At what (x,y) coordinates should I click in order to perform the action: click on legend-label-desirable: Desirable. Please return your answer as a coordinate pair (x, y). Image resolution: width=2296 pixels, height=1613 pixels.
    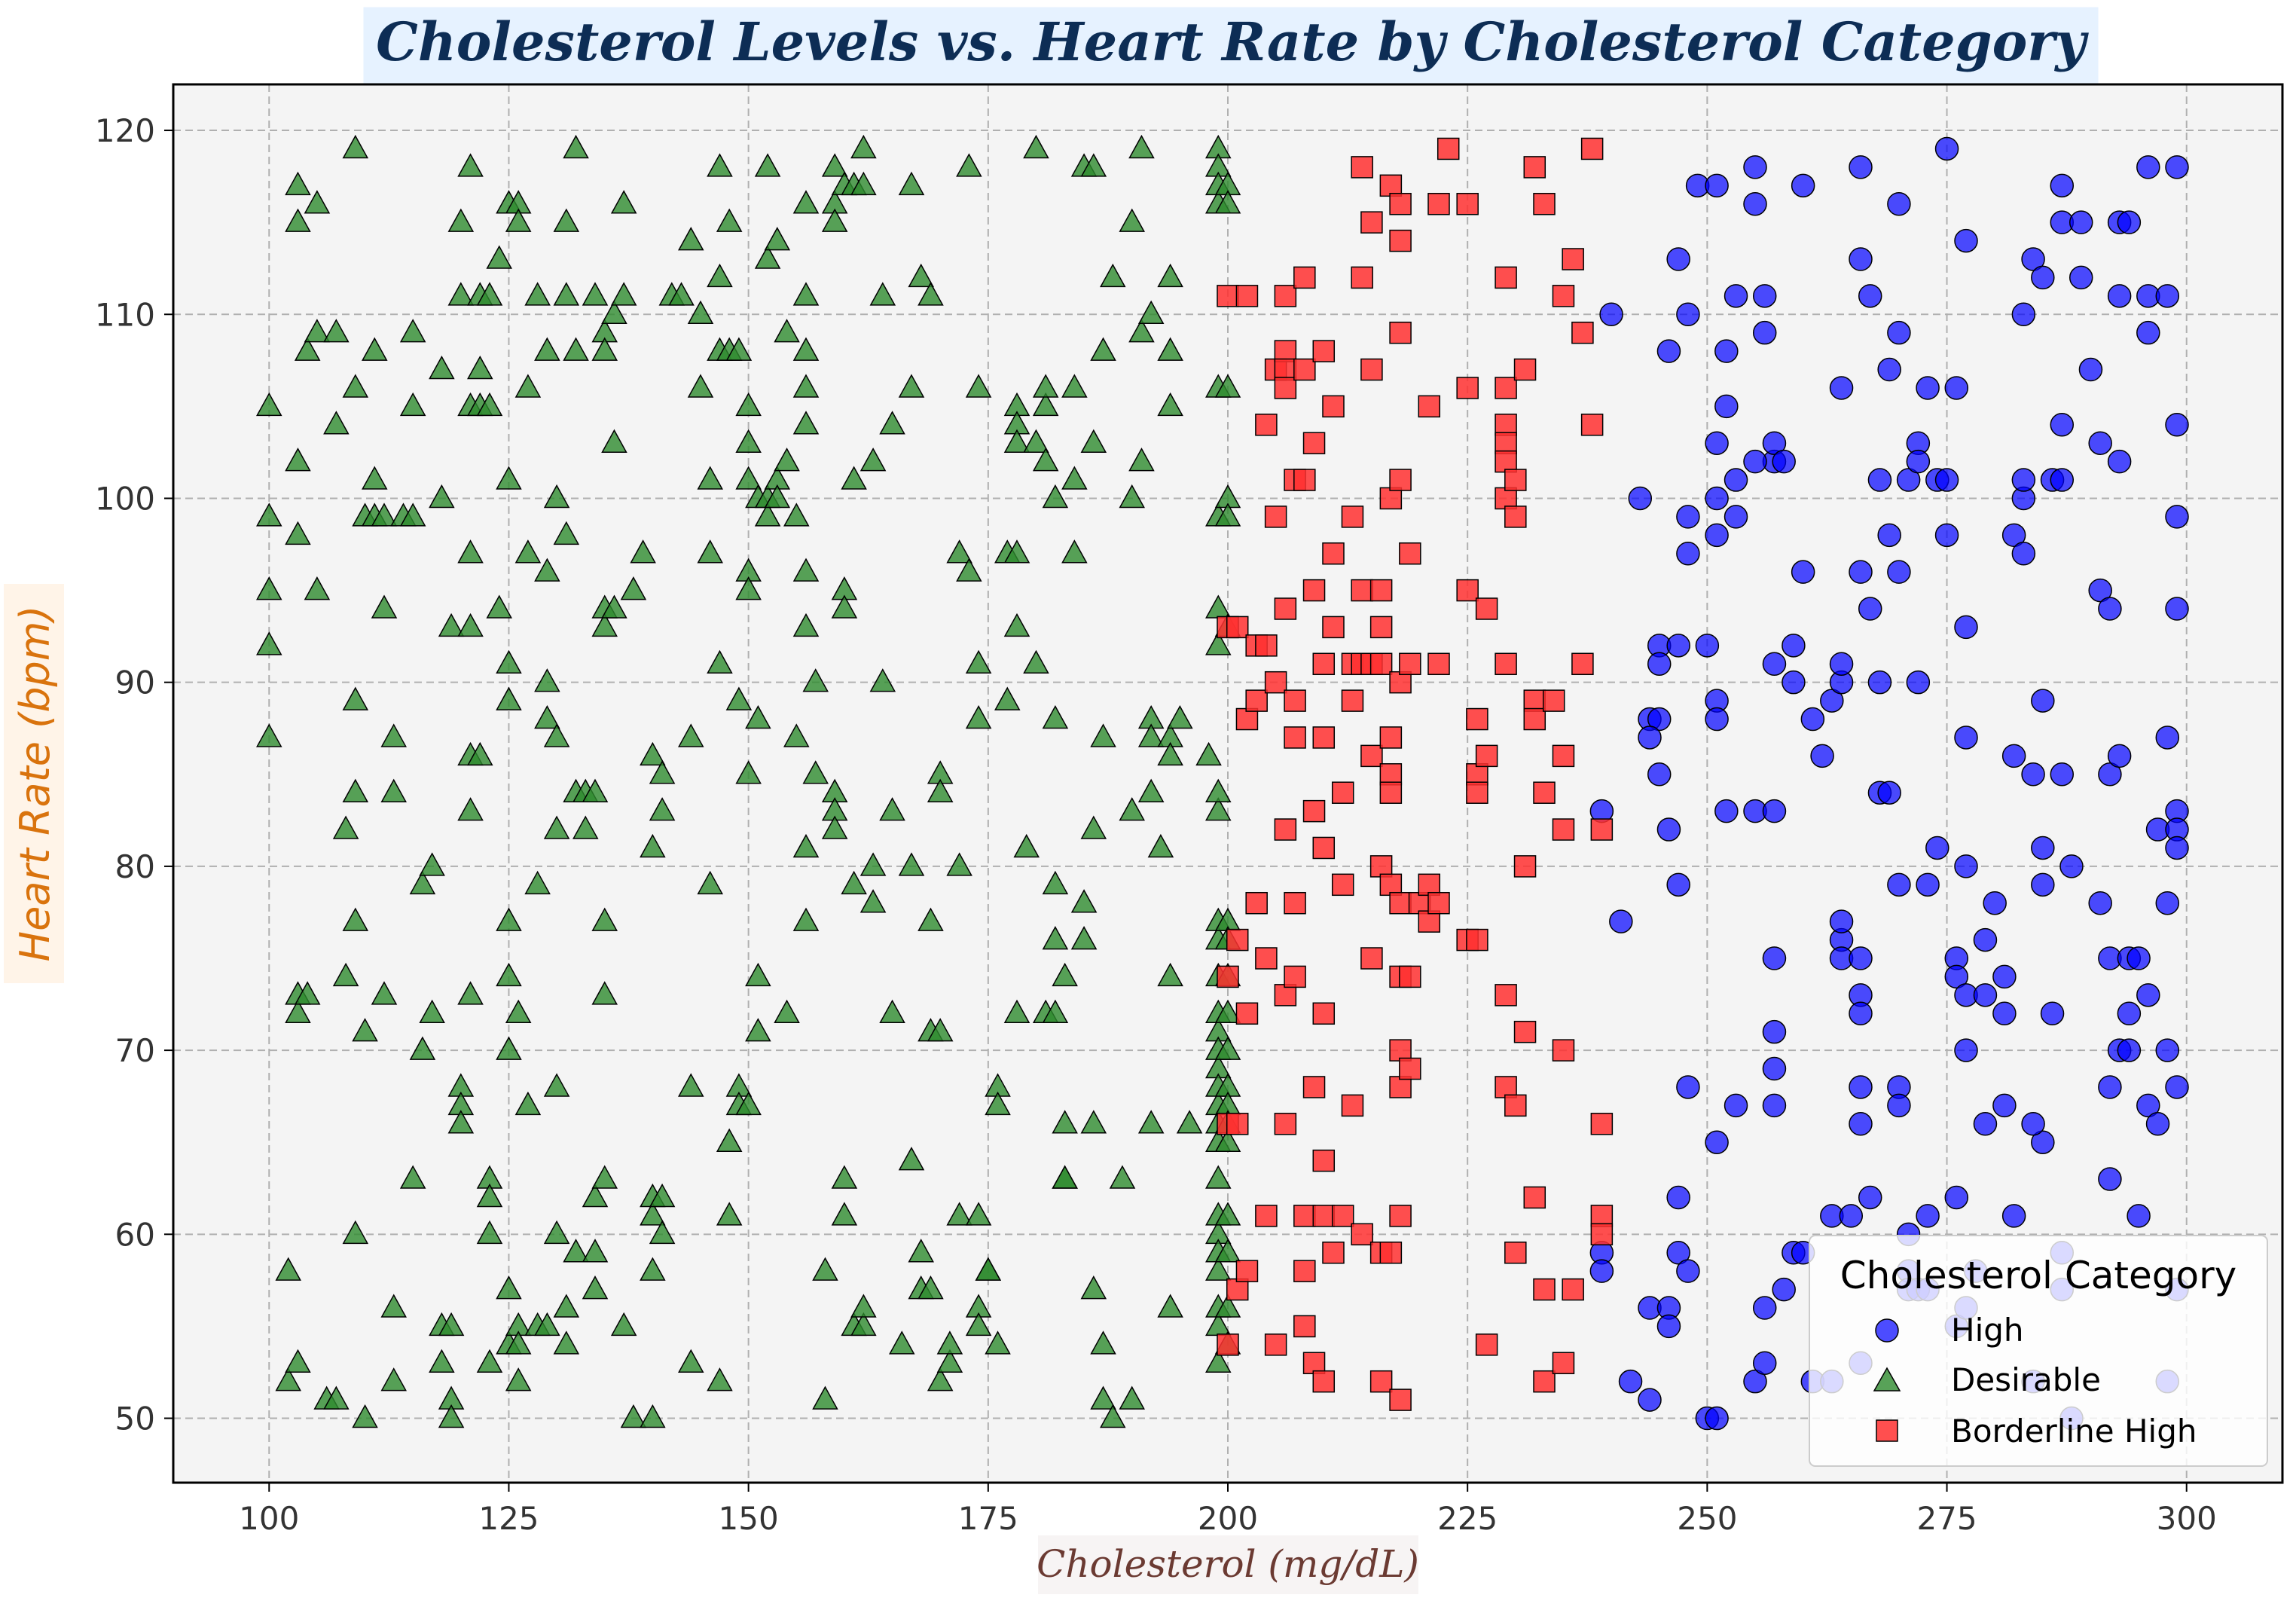
    Looking at the image, I should click on (2026, 1379).